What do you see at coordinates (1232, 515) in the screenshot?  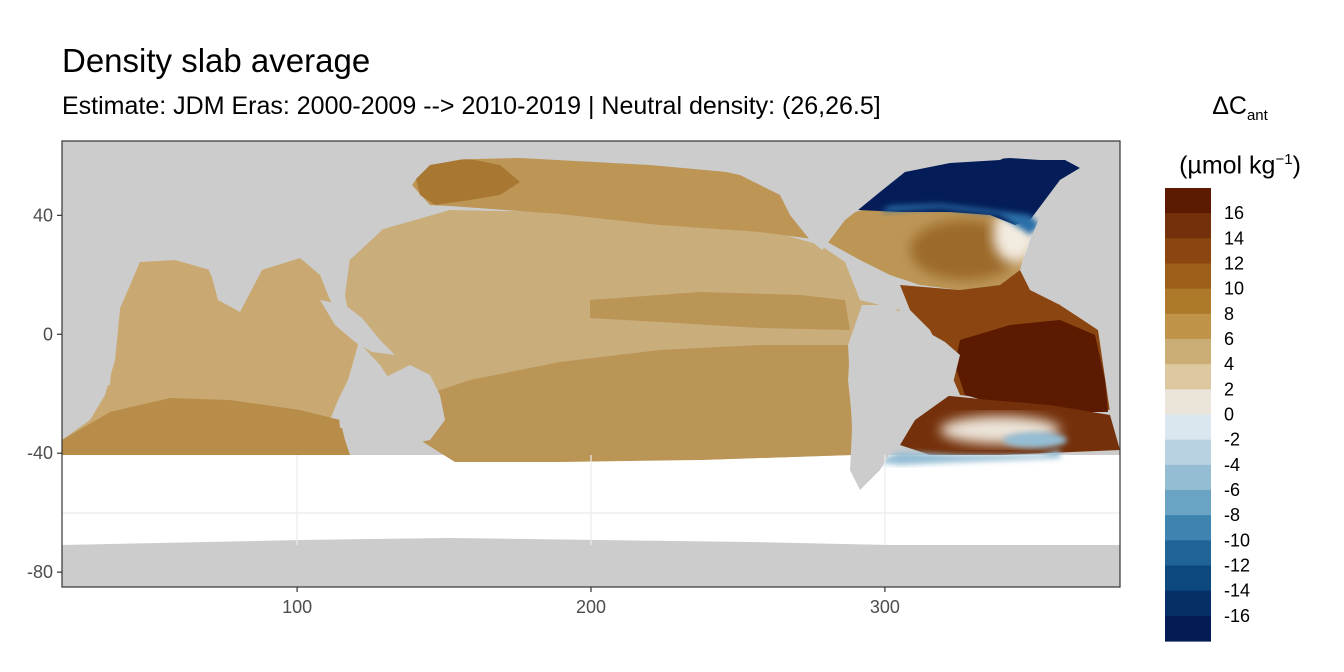 I see `legend-label: -8` at bounding box center [1232, 515].